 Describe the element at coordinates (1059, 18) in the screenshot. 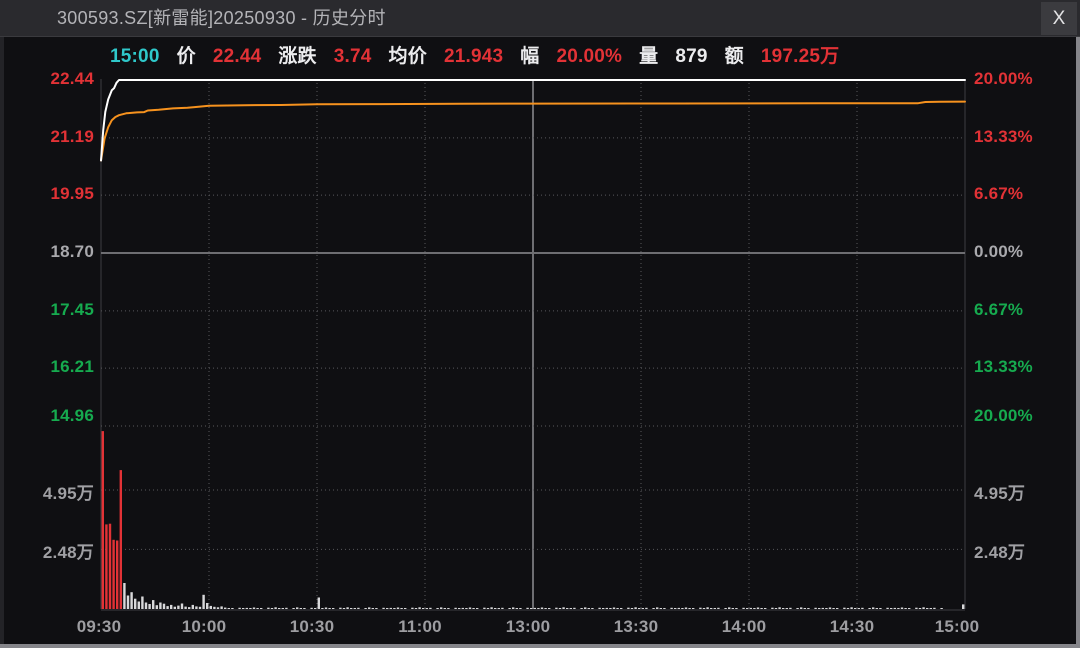

I see `close-button: X` at that location.